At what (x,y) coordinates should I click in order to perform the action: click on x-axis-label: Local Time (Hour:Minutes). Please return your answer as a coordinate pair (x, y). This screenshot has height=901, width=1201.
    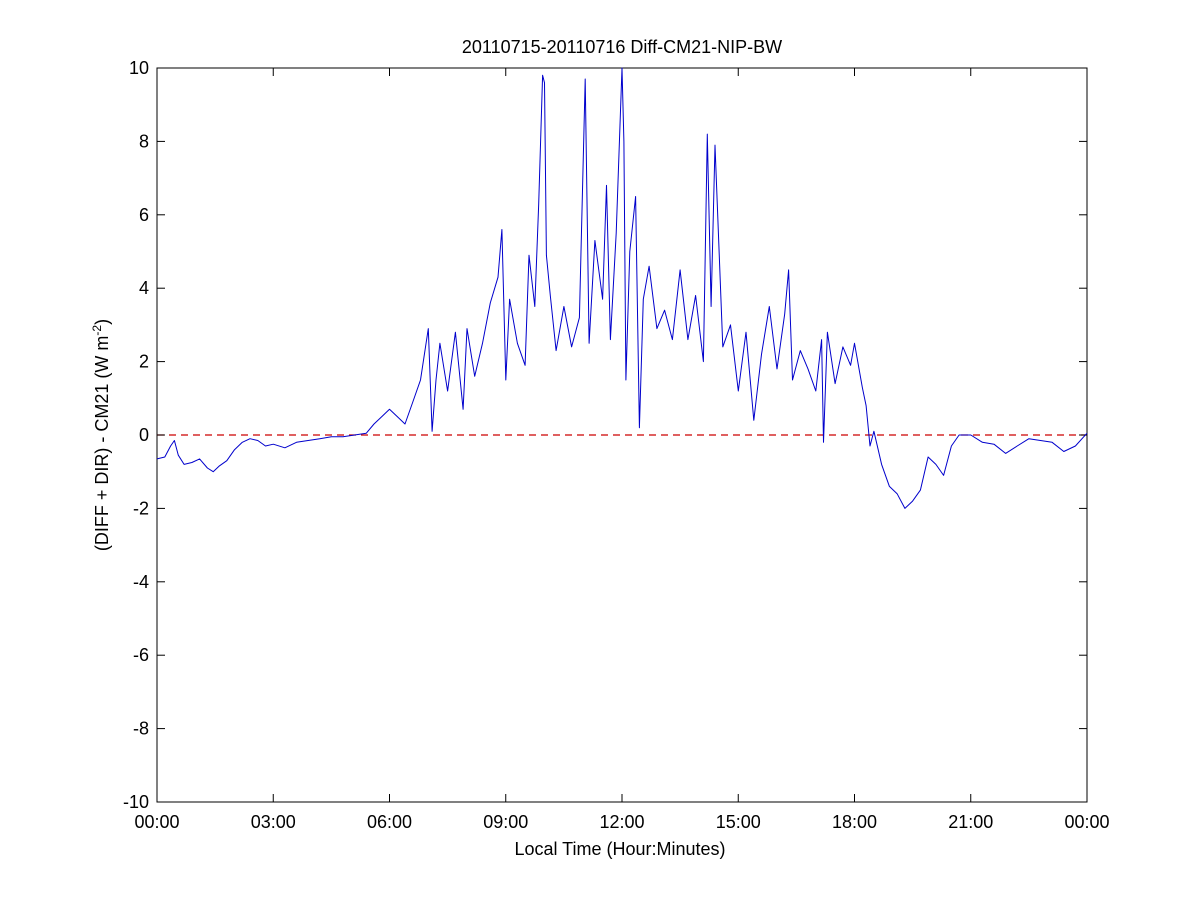
    Looking at the image, I should click on (619, 849).